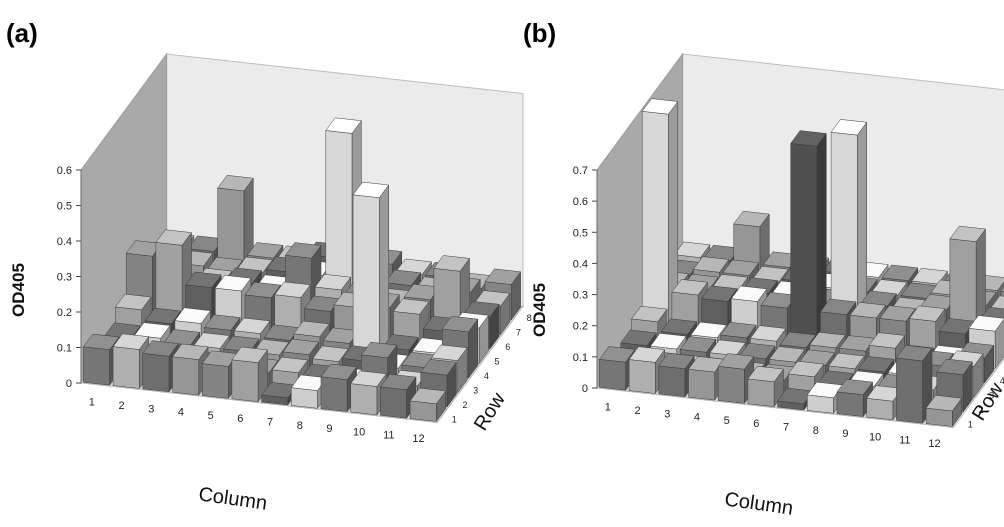  I want to click on row-axis-title: Row, so click(490, 412).